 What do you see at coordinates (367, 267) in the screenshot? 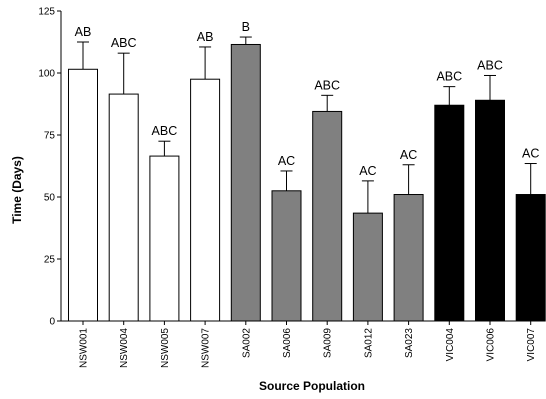
I see `bar-sa012` at bounding box center [367, 267].